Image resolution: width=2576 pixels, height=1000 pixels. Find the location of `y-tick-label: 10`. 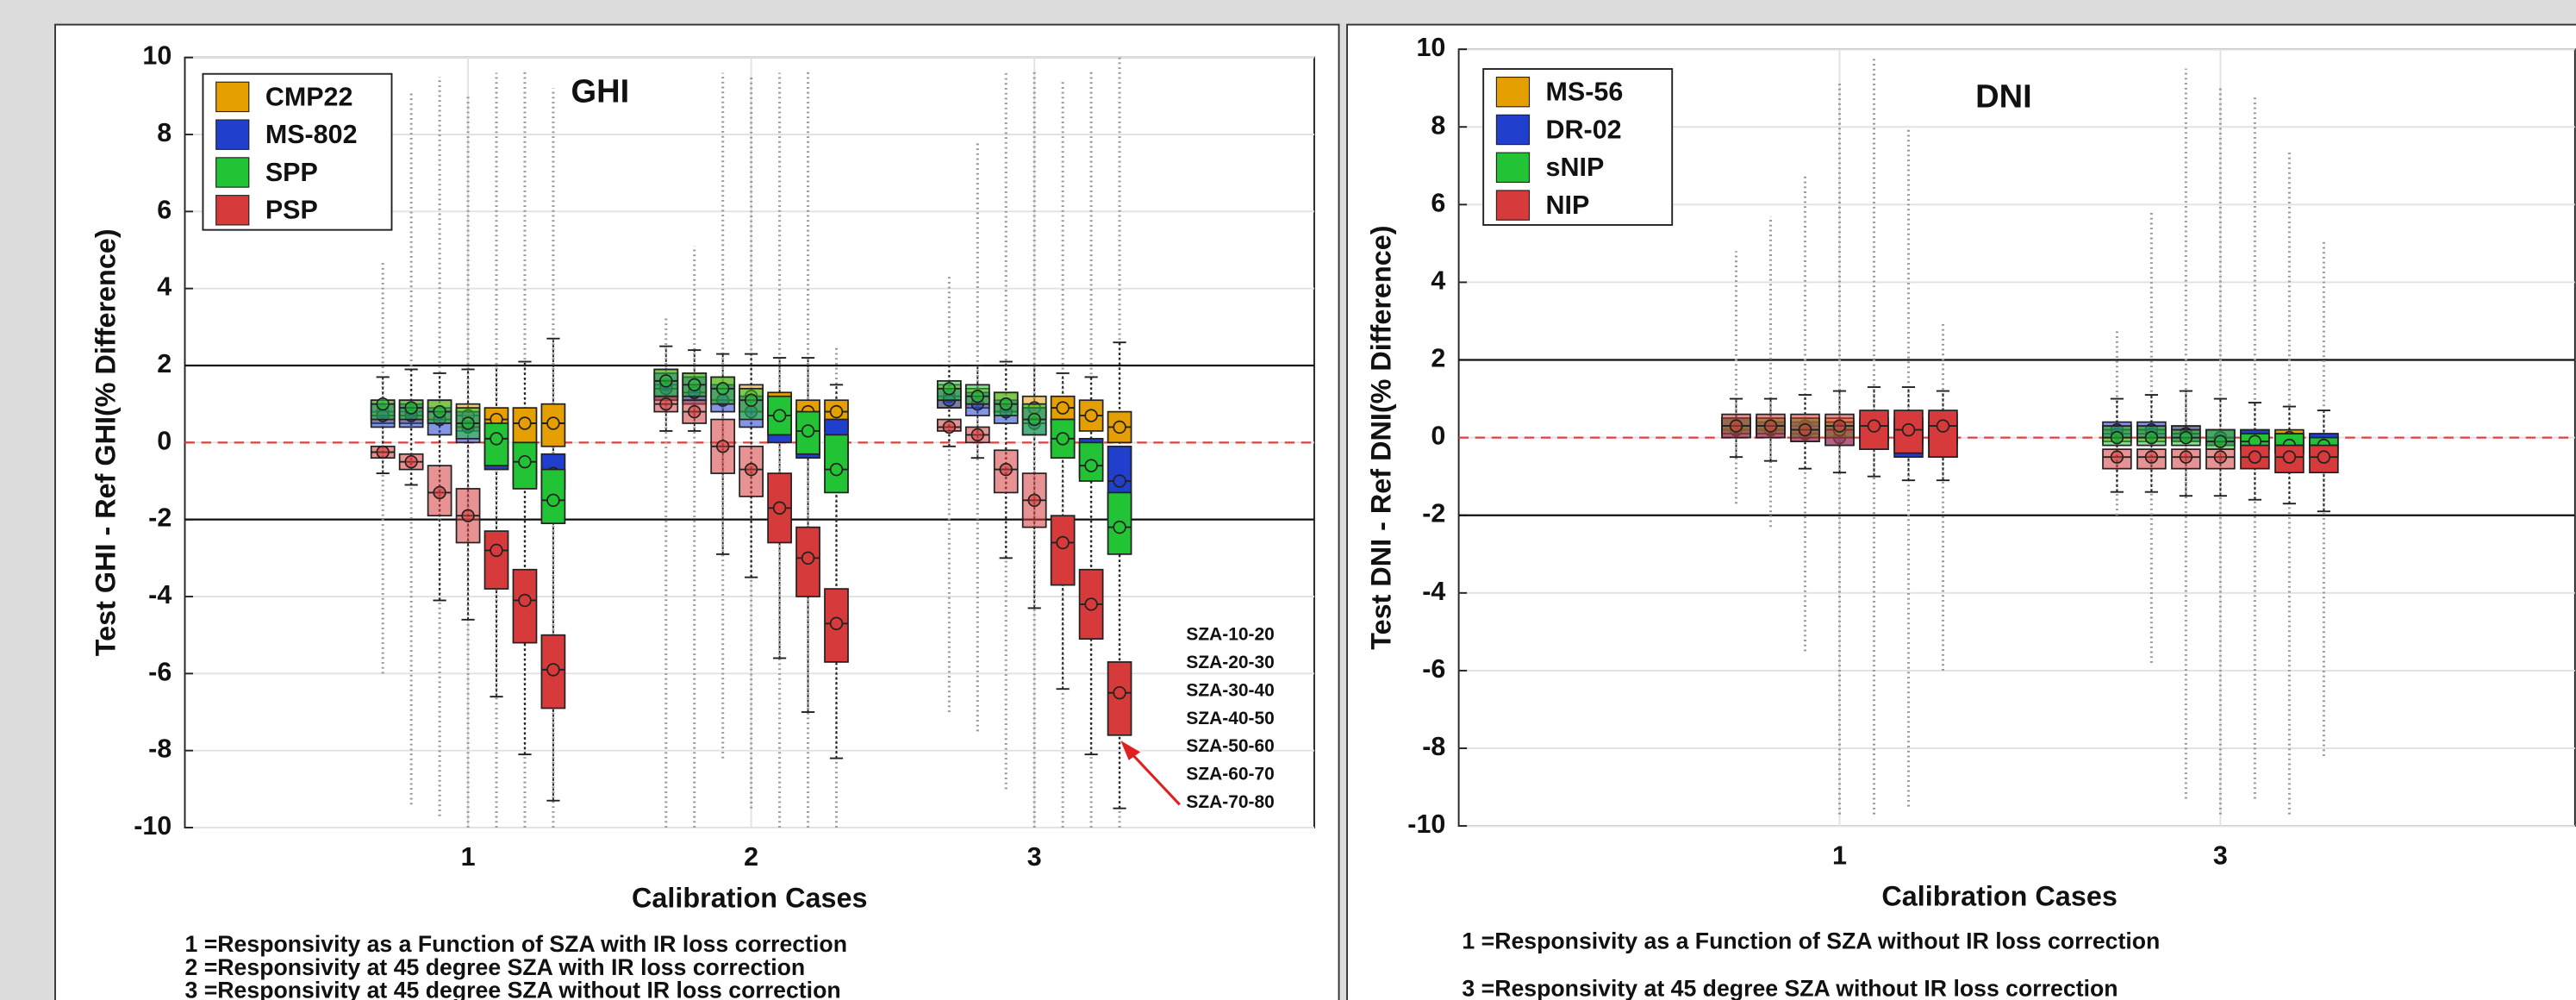

y-tick-label: 10 is located at coordinates (157, 56).